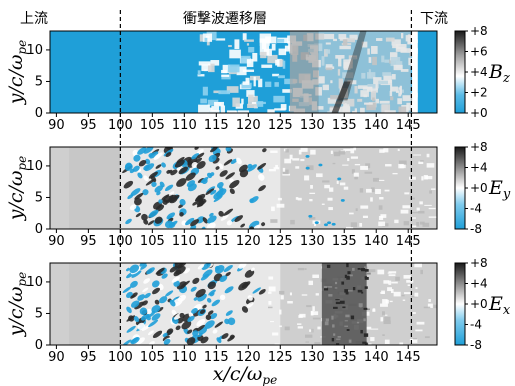 The height and width of the screenshot is (386, 515). I want to click on annotation-downstream: 下流, so click(434, 19).